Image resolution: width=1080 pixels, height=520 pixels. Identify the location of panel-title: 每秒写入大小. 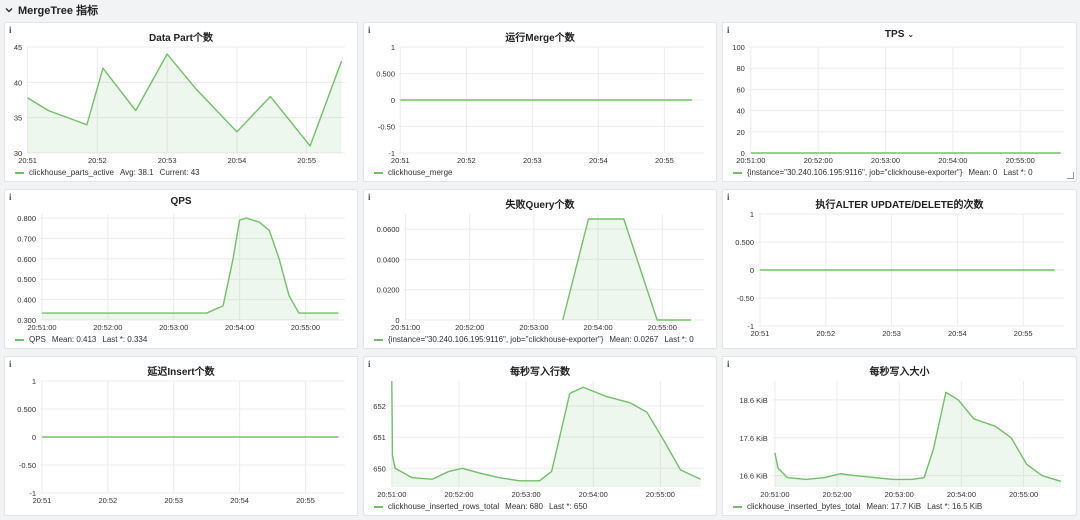
(899, 370).